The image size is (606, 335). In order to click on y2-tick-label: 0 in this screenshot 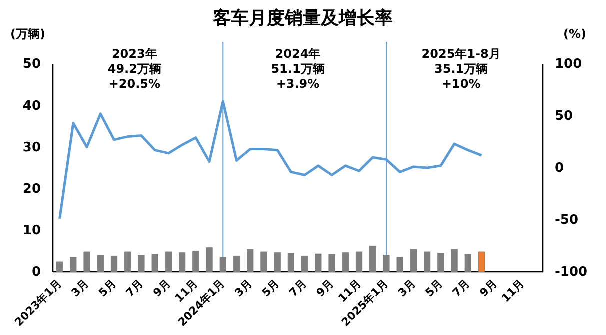, I will do `click(559, 168)`.